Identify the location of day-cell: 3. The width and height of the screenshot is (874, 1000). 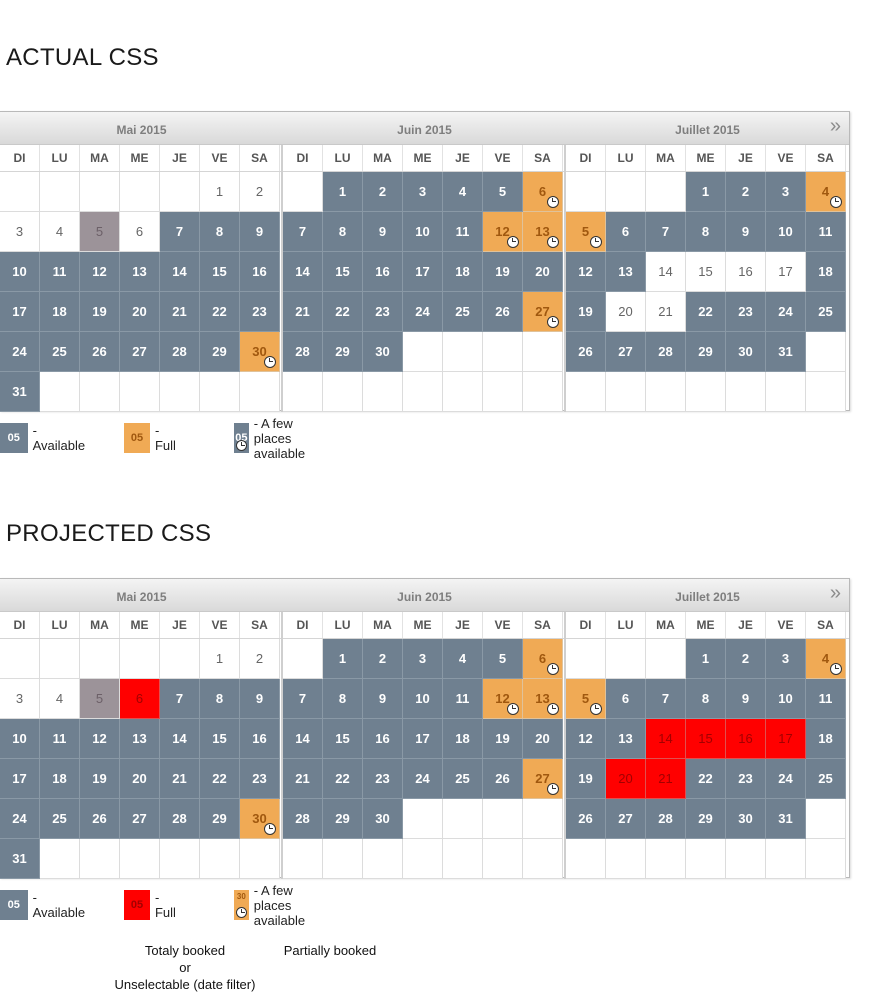
(423, 659).